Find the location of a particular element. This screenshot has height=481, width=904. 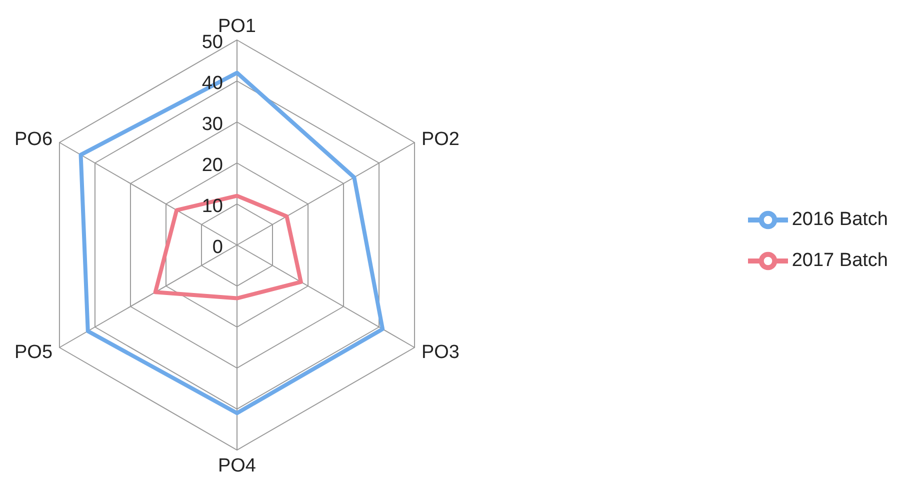

spoke-label: PO4 is located at coordinates (237, 465).